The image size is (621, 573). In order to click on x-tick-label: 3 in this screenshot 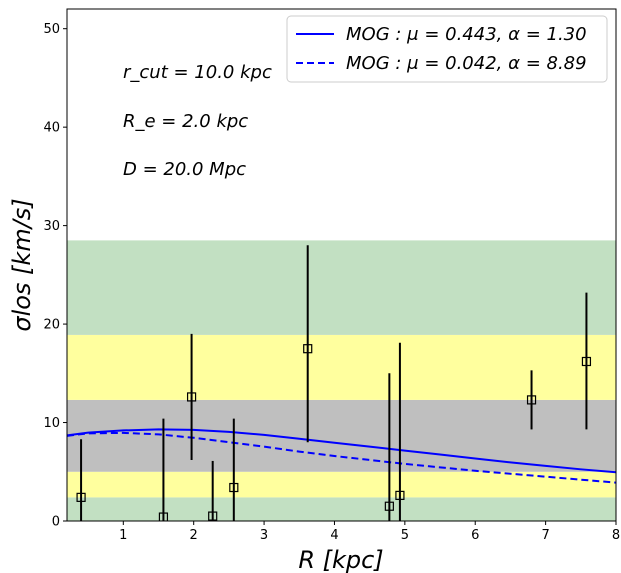, I will do `click(264, 535)`.